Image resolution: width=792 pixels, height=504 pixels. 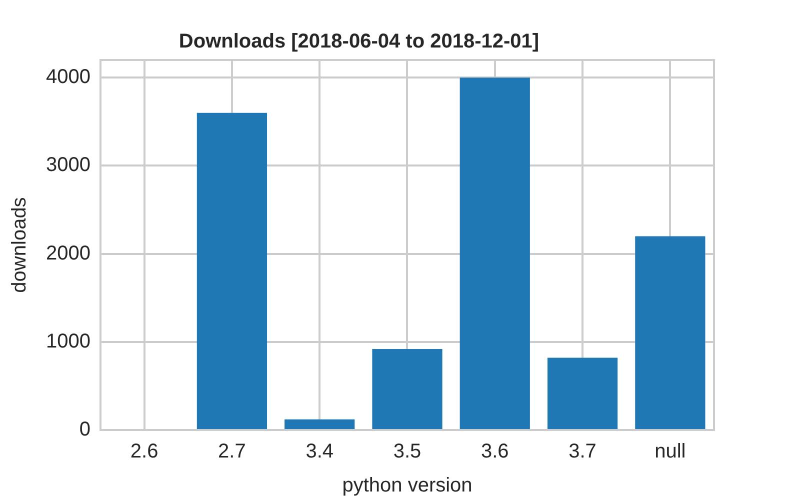 I want to click on x-tick-label: 3.6, so click(x=494, y=451).